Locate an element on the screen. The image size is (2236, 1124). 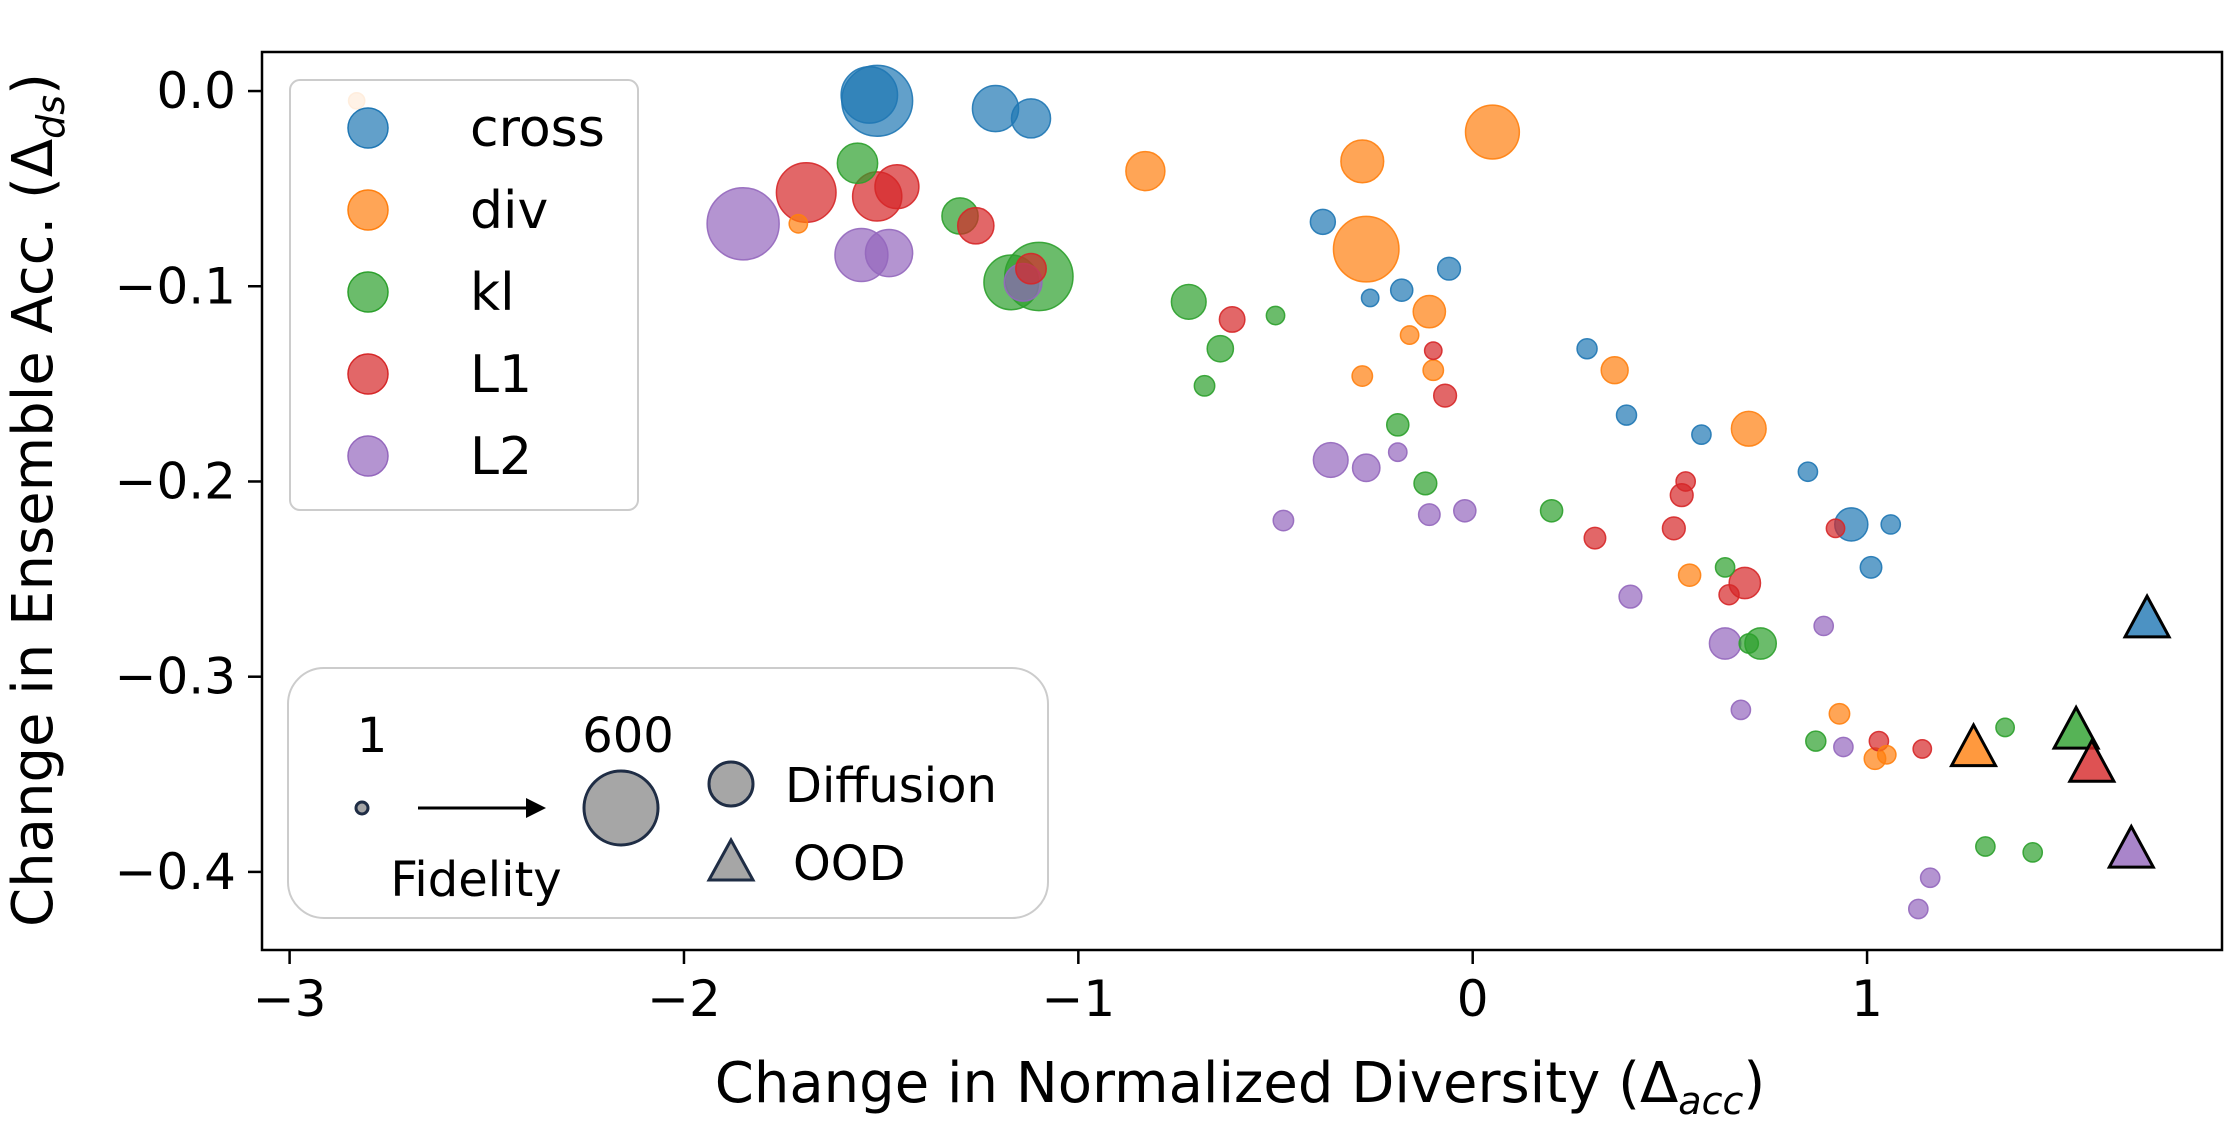
x-axis-ticks: −3 −2 −1 0 1 is located at coordinates (1068, 989).